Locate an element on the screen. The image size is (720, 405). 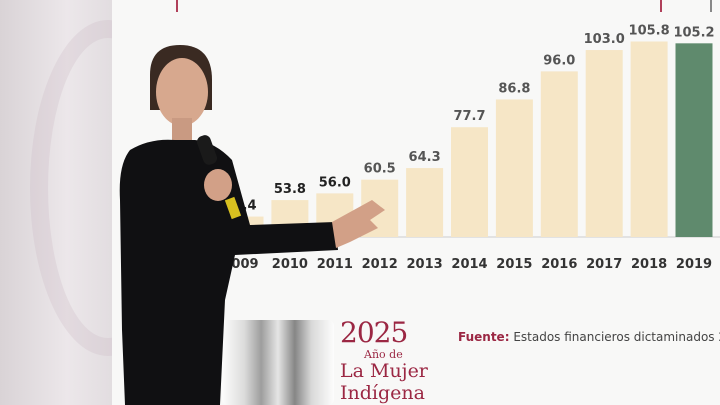
value-label-2010: 53.8 is located at coordinates (290, 189).